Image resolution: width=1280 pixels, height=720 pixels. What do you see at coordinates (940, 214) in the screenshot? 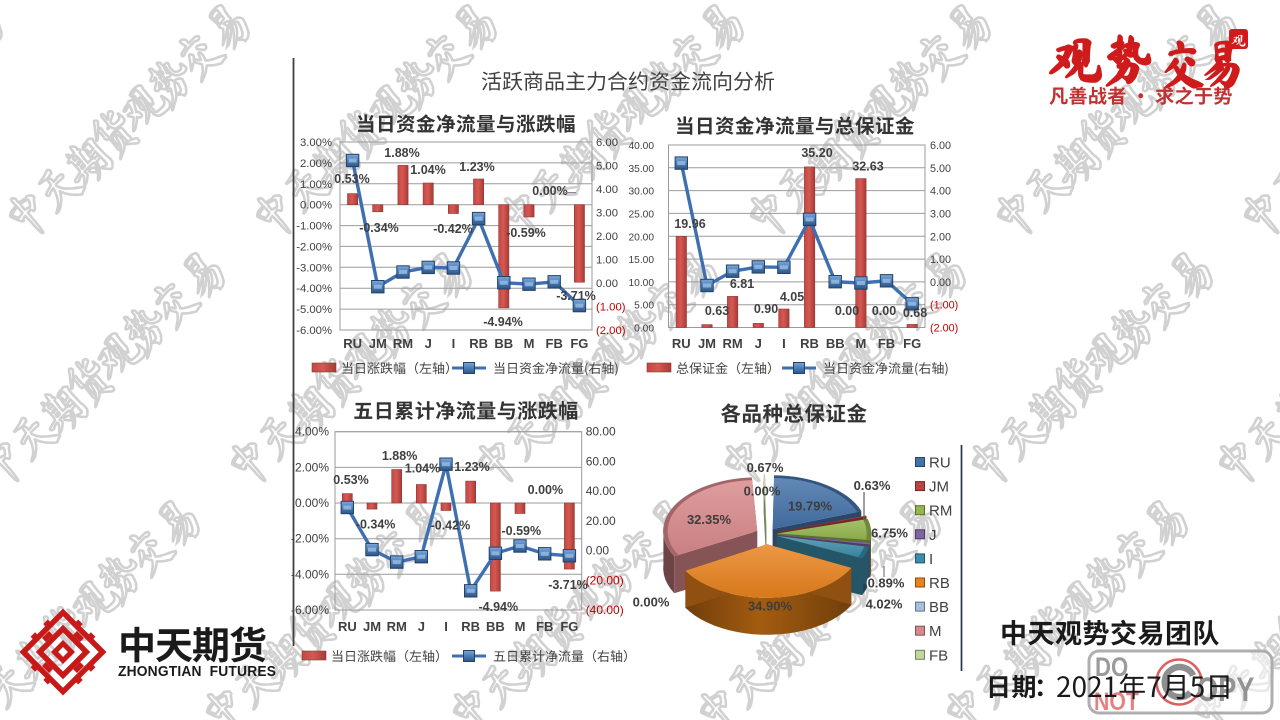
I see `svg-text: 3.00` at bounding box center [940, 214].